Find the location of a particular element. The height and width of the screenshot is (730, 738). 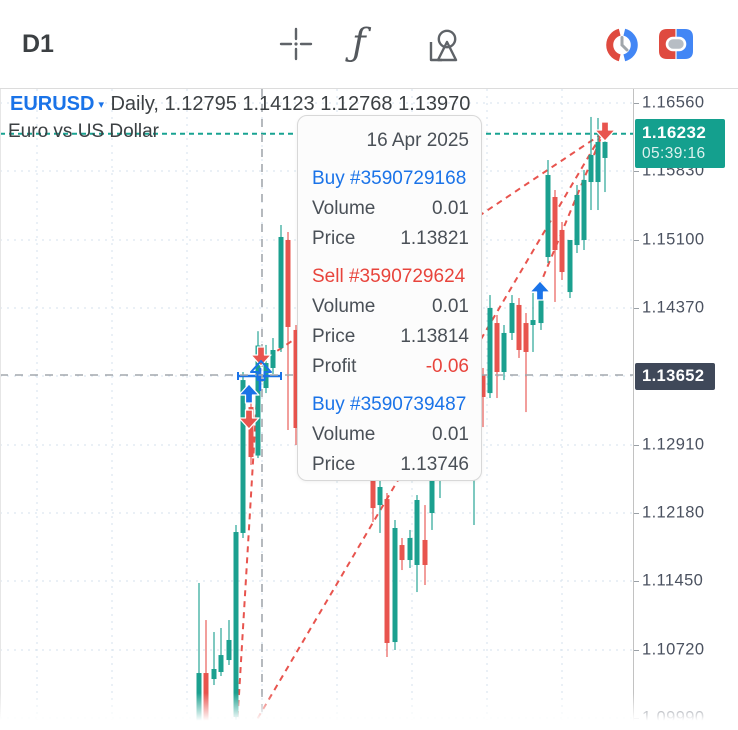

trade-connection-line is located at coordinates (571, 210).